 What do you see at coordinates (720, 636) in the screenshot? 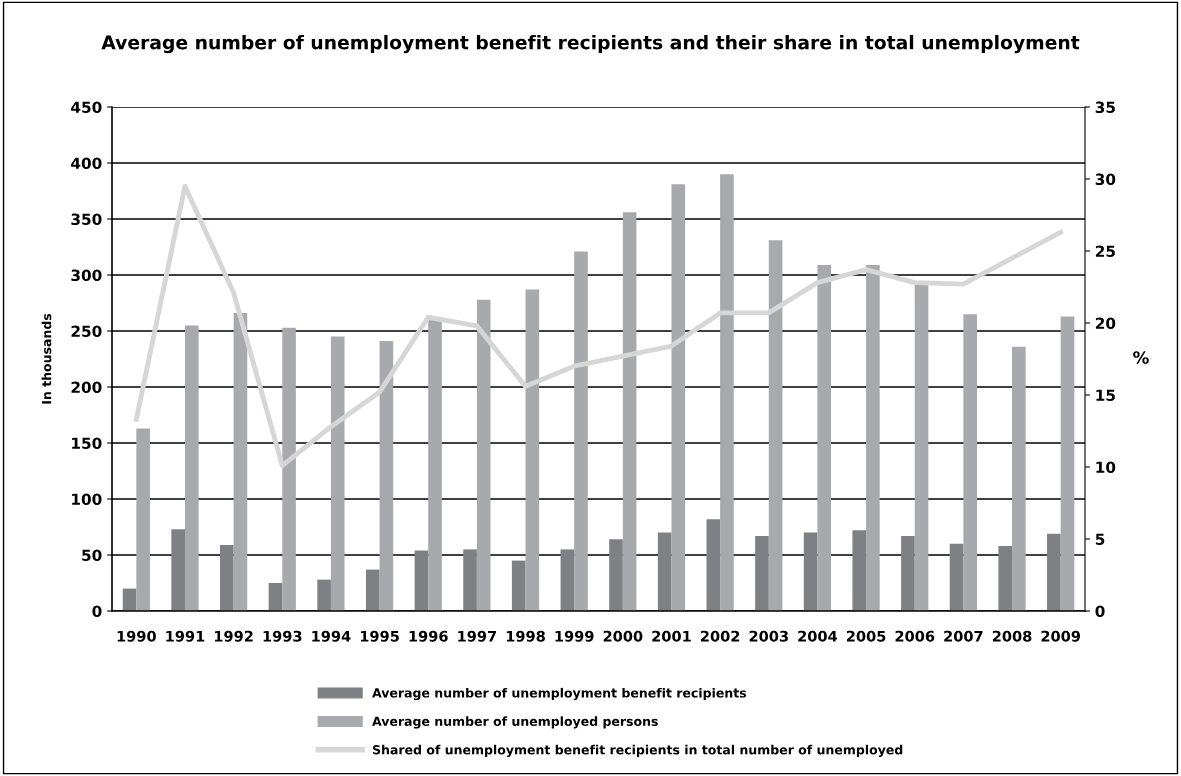
I see `x-tick-label: 2002` at bounding box center [720, 636].